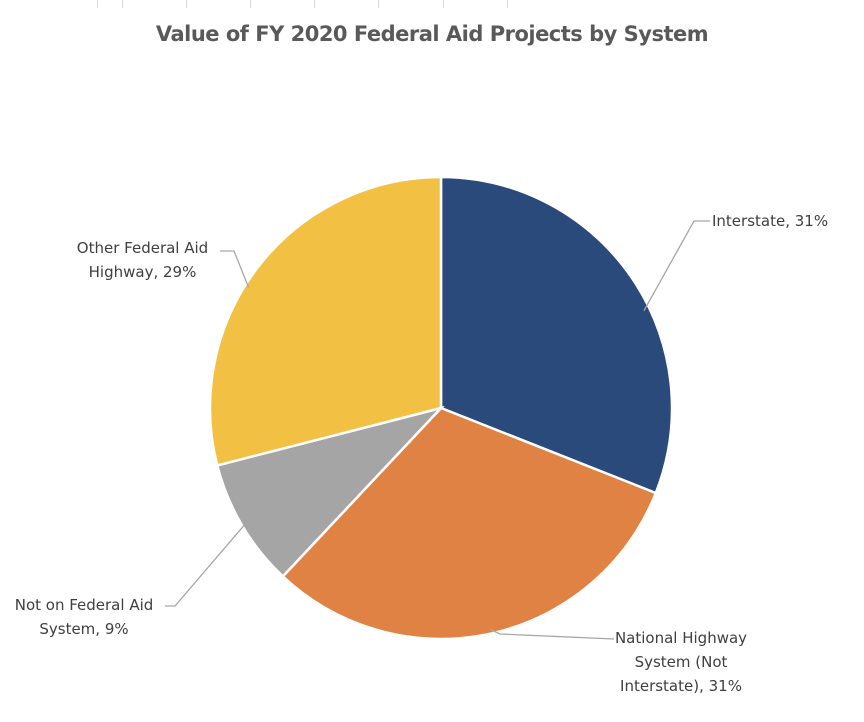 The height and width of the screenshot is (722, 864). Describe the element at coordinates (330, 492) in the screenshot. I see `pie-slice-not-on-federal-aid` at that location.